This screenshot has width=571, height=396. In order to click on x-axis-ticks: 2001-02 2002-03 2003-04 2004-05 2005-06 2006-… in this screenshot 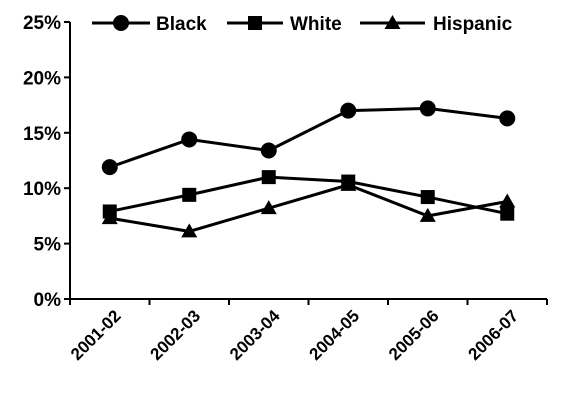, I will do `click(307, 331)`.